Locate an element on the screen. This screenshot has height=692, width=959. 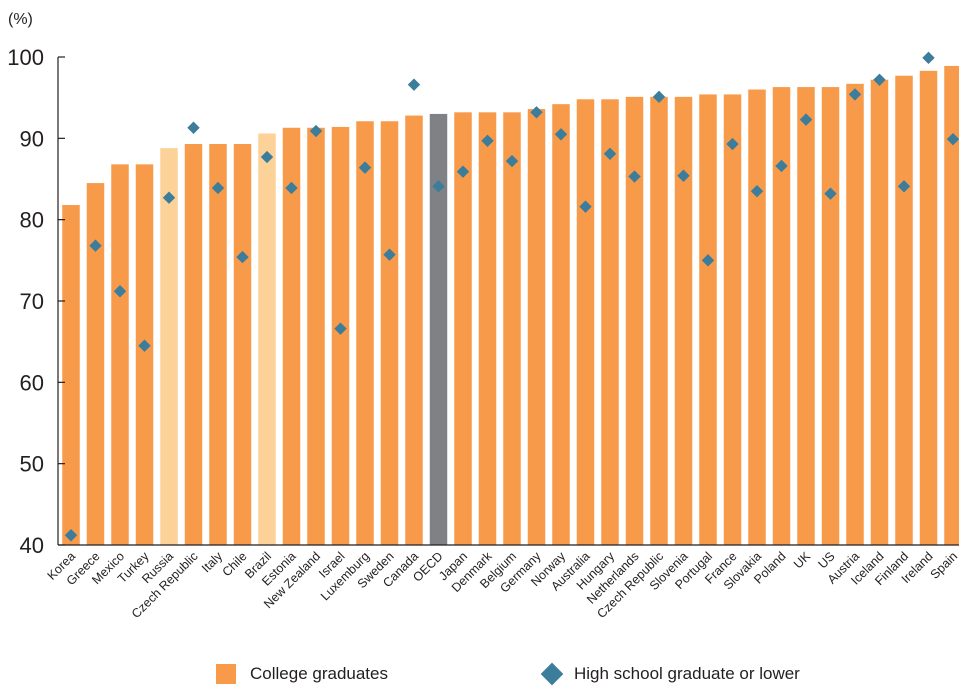
y-ticks-group: 40 50 60 70 80 90 100 is located at coordinates (36, 301).